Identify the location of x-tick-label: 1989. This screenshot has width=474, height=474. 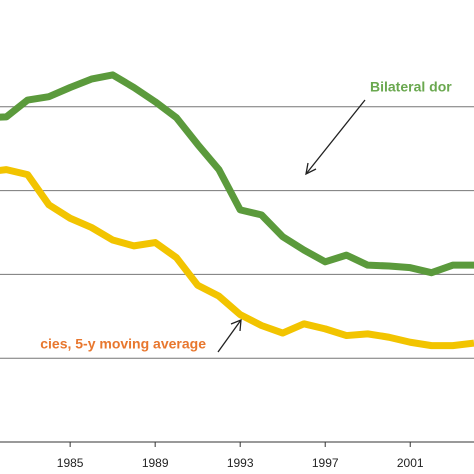
(155, 463).